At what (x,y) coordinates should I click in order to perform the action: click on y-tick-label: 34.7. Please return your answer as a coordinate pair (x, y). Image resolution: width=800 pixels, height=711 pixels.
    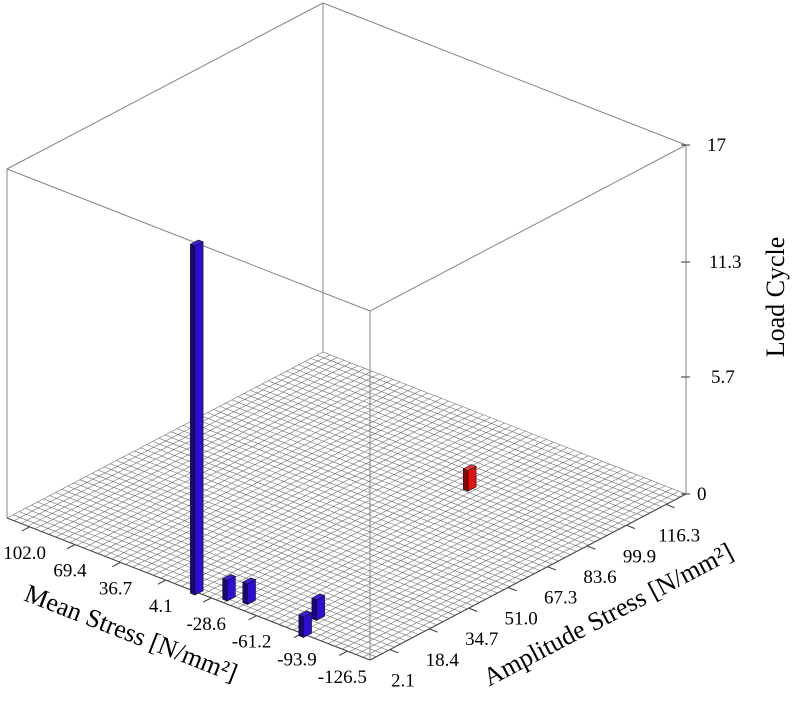
    Looking at the image, I should click on (481, 639).